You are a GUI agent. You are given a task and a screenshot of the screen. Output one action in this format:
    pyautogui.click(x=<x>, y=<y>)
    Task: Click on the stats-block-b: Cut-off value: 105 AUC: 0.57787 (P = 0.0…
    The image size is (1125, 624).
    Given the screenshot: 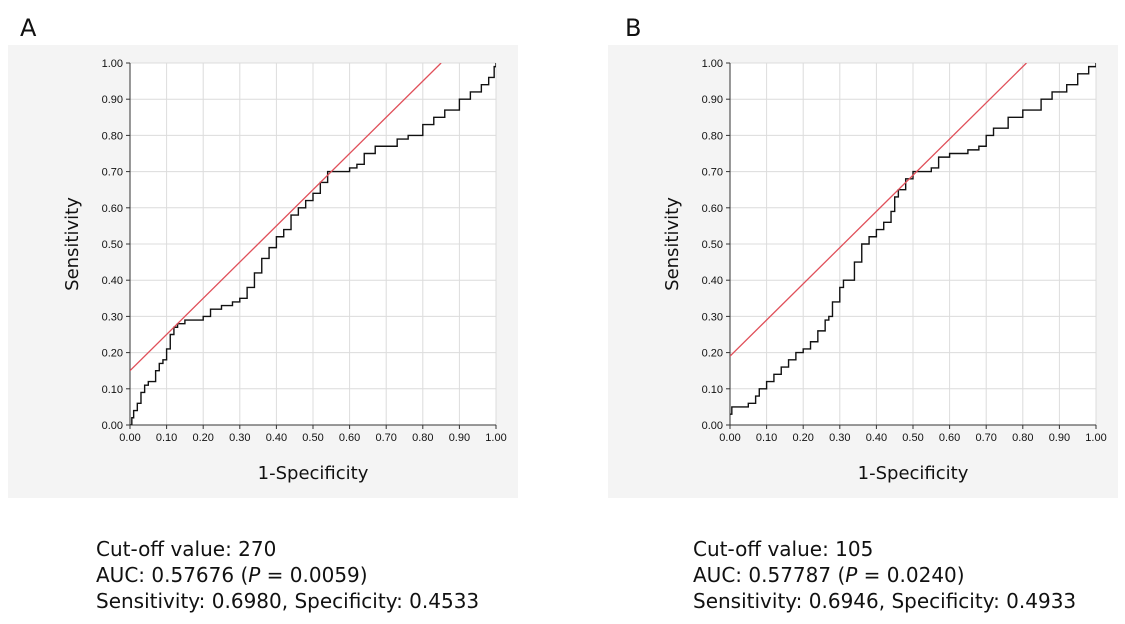 What is the action you would take?
    pyautogui.click(x=884, y=575)
    